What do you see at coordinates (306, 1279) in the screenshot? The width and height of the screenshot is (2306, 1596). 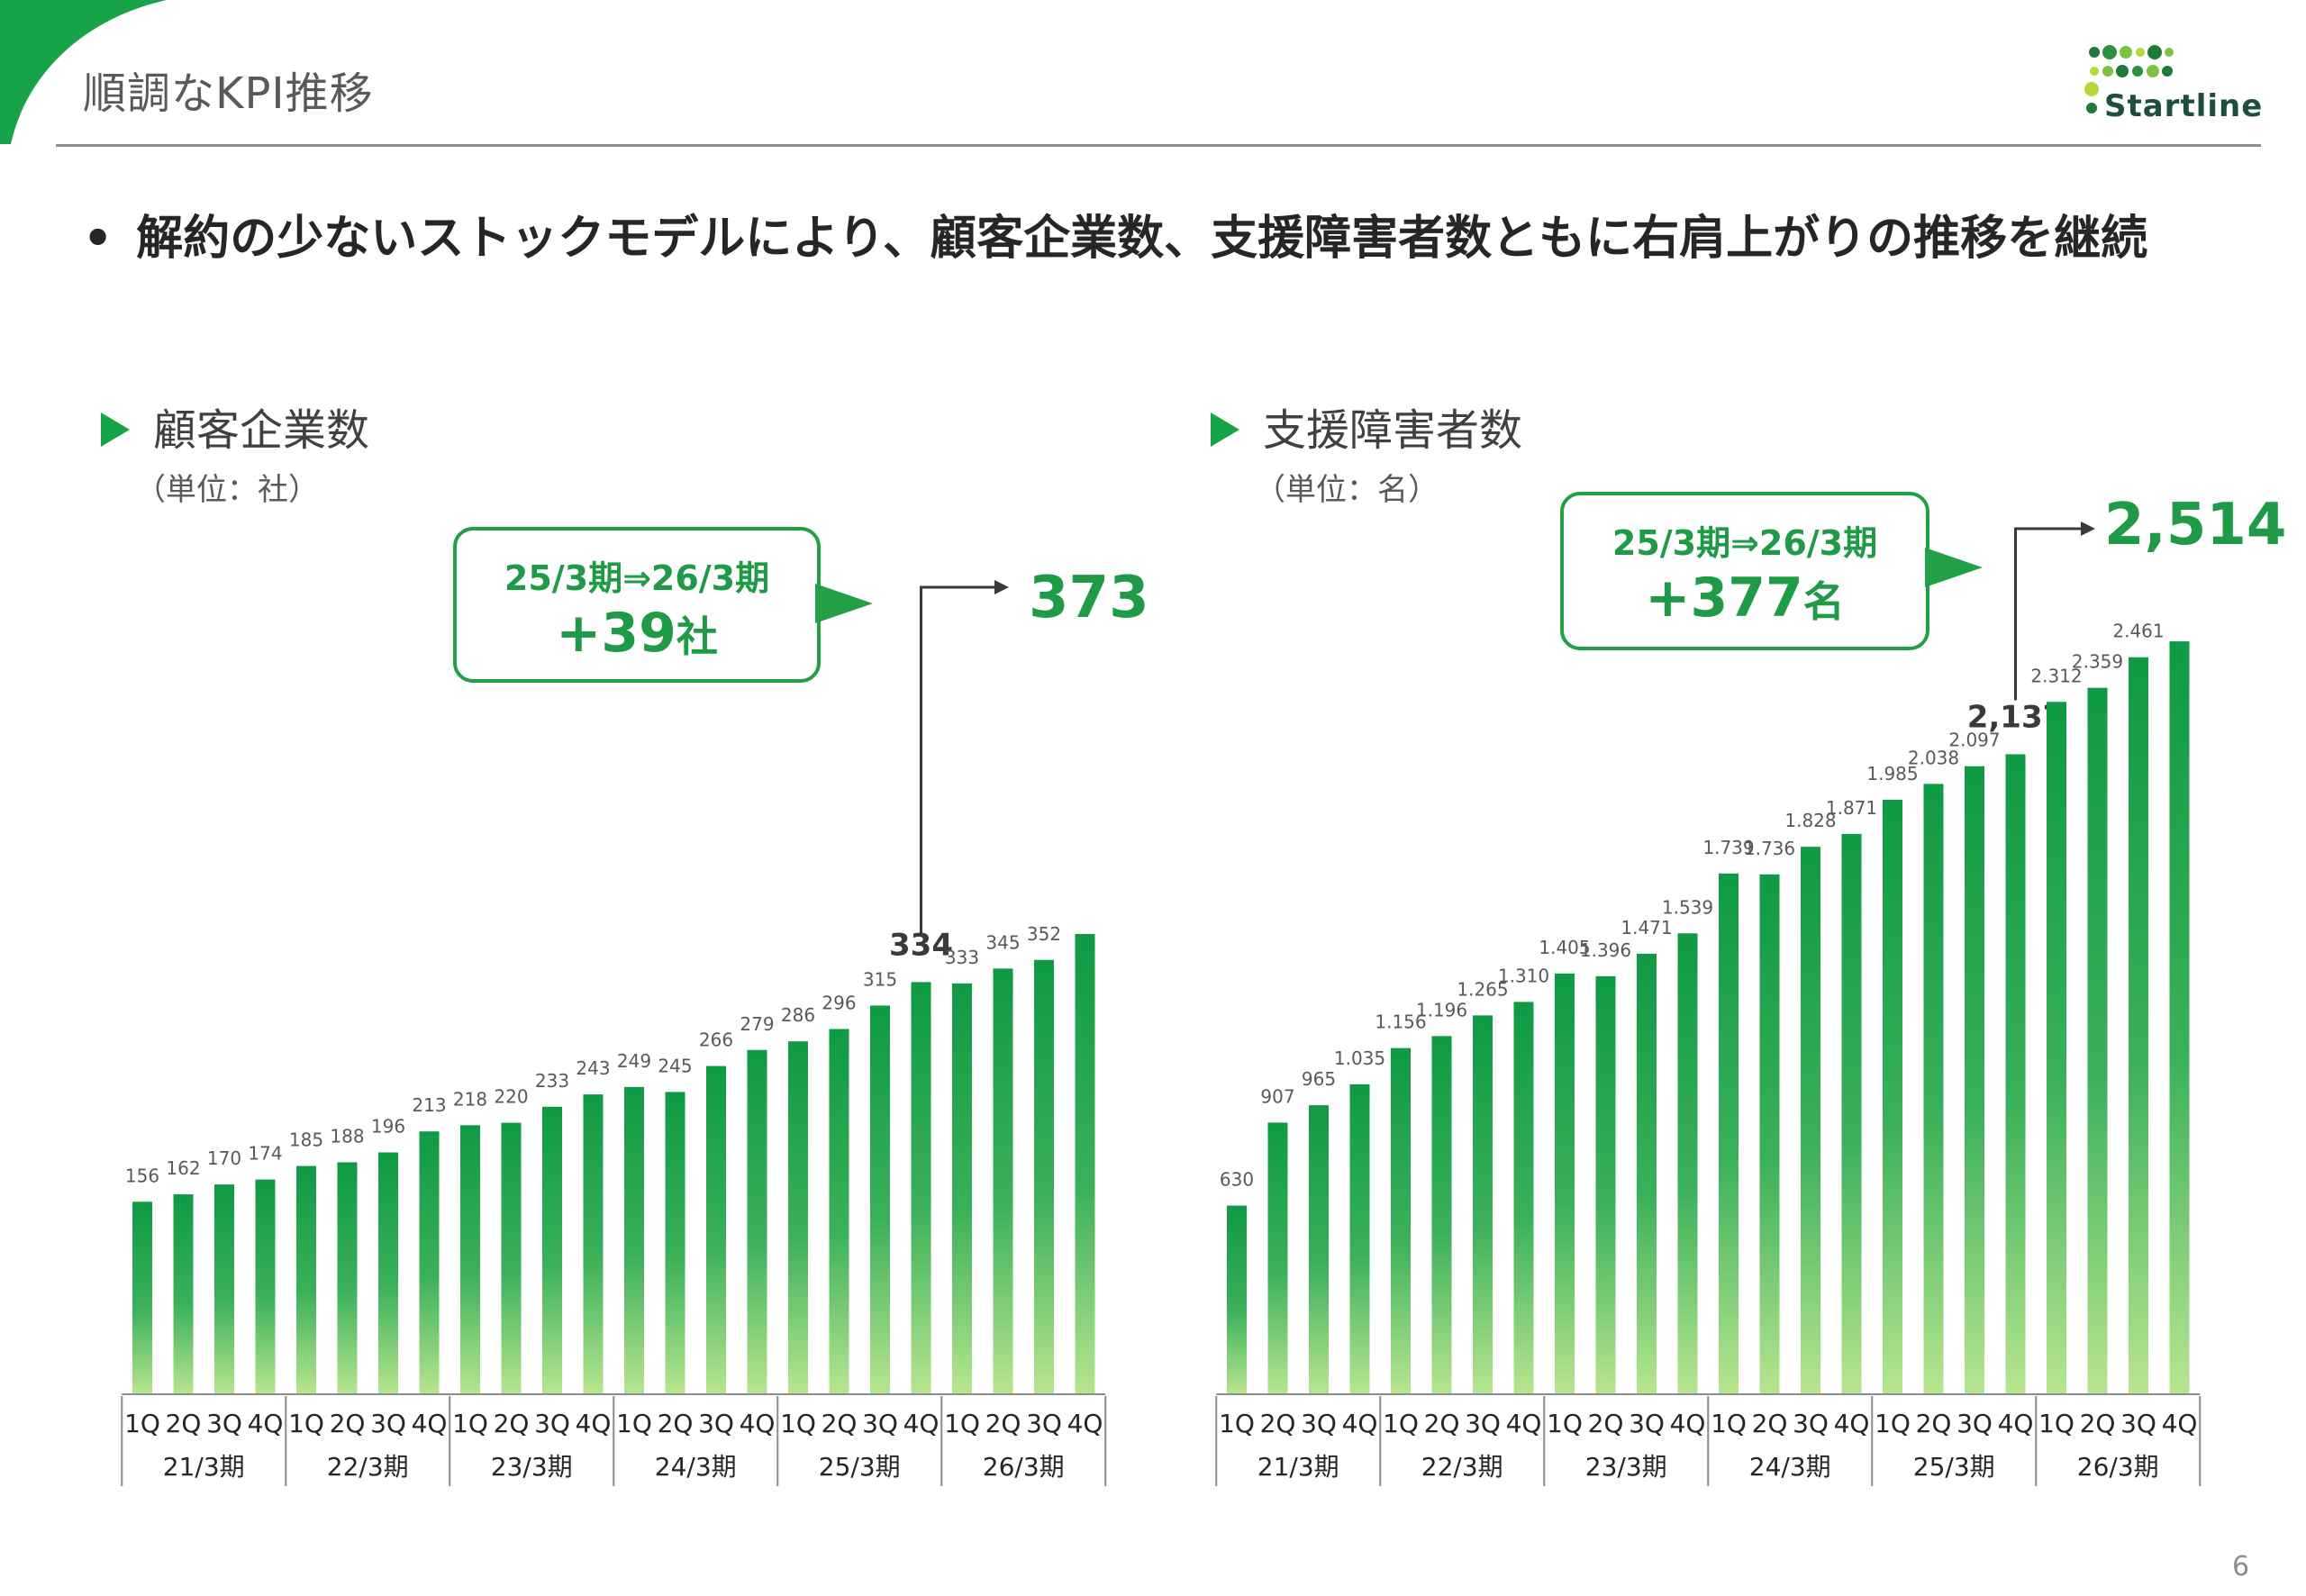 I see `bar-22/3期-1Q` at bounding box center [306, 1279].